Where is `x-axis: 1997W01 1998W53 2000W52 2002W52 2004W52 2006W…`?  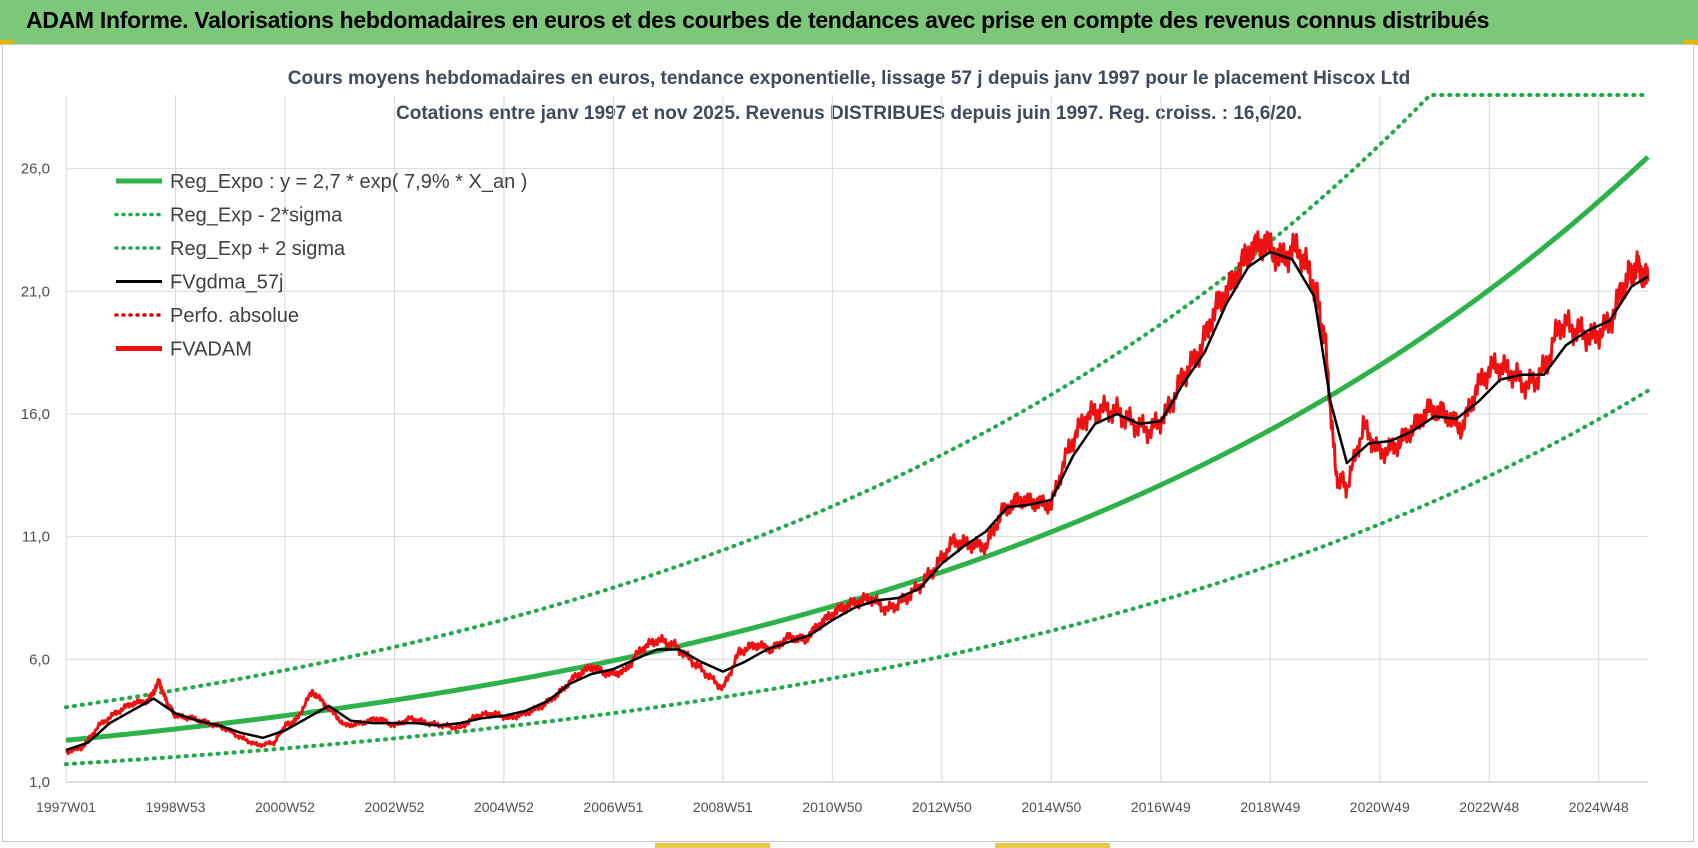
x-axis: 1997W01 1998W53 2000W52 2002W52 2004W52 2006W… is located at coordinates (842, 798).